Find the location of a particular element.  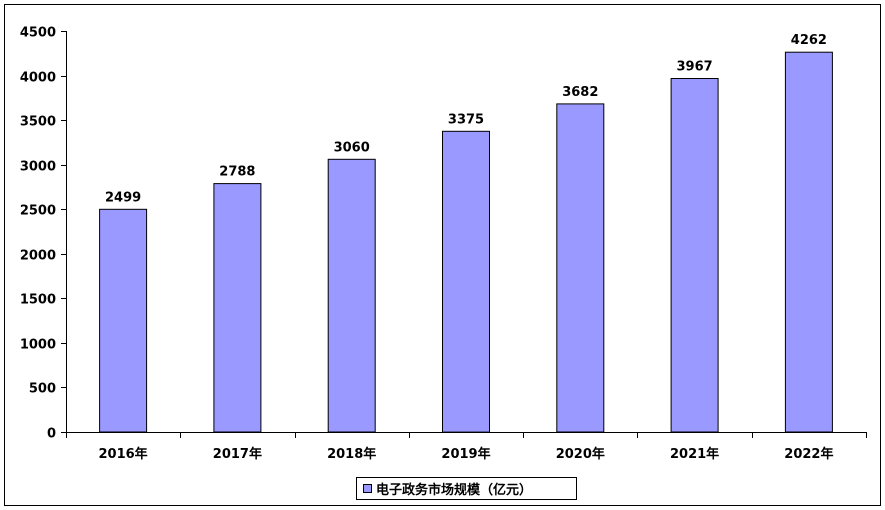

y-tick-label: 2000 is located at coordinates (38, 256).